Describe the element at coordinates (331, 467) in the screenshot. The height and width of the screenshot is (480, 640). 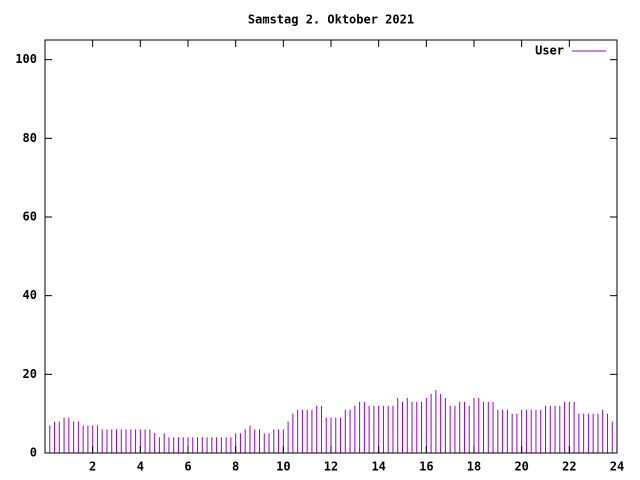
I see `x-tick-label: 12` at that location.